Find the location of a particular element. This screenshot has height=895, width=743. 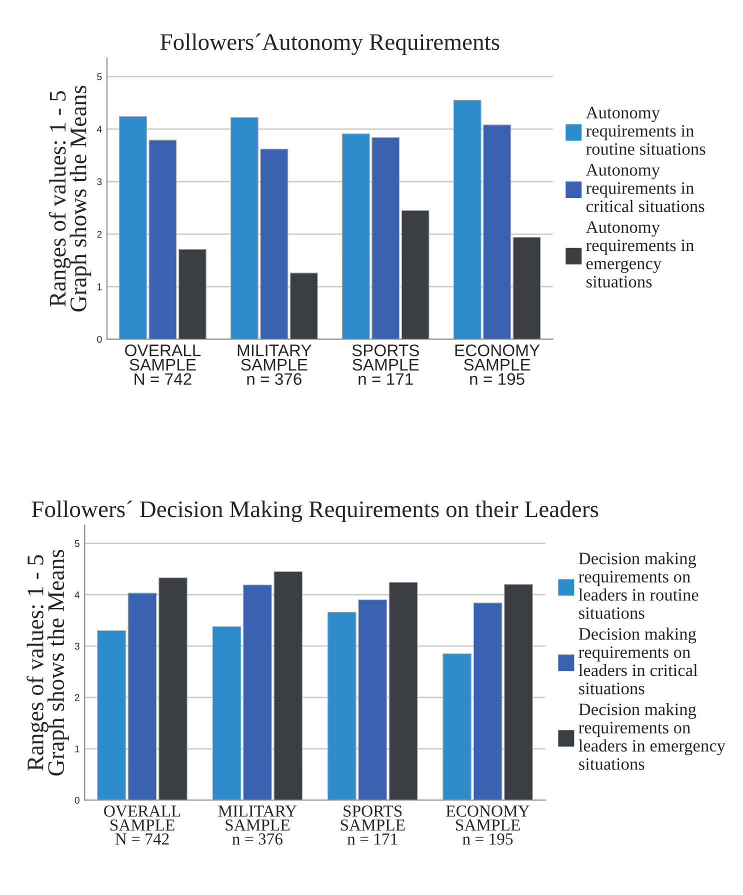

legend-label: Decision making requirements on leaders in critical situations is located at coordinates (638, 661).